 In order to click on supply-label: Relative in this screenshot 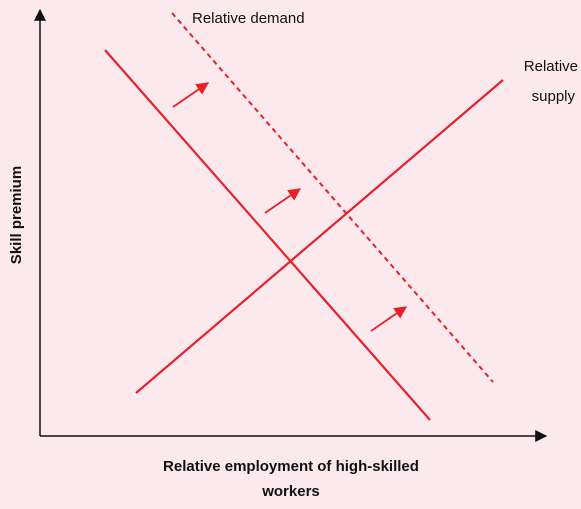, I will do `click(551, 66)`.